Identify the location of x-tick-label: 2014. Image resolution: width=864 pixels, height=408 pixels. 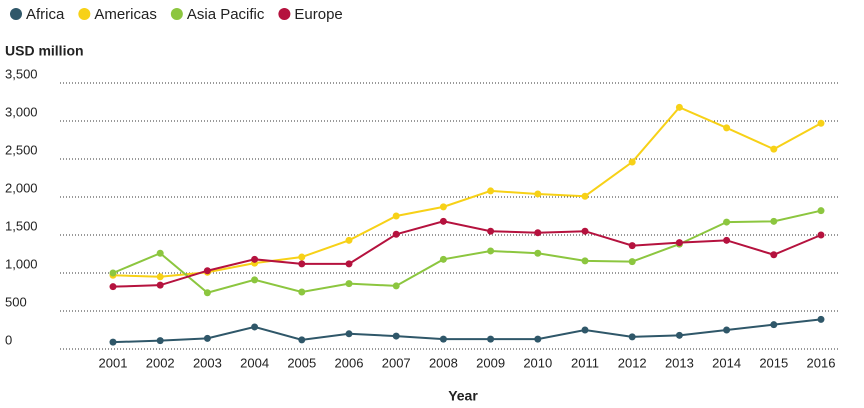
(726, 362).